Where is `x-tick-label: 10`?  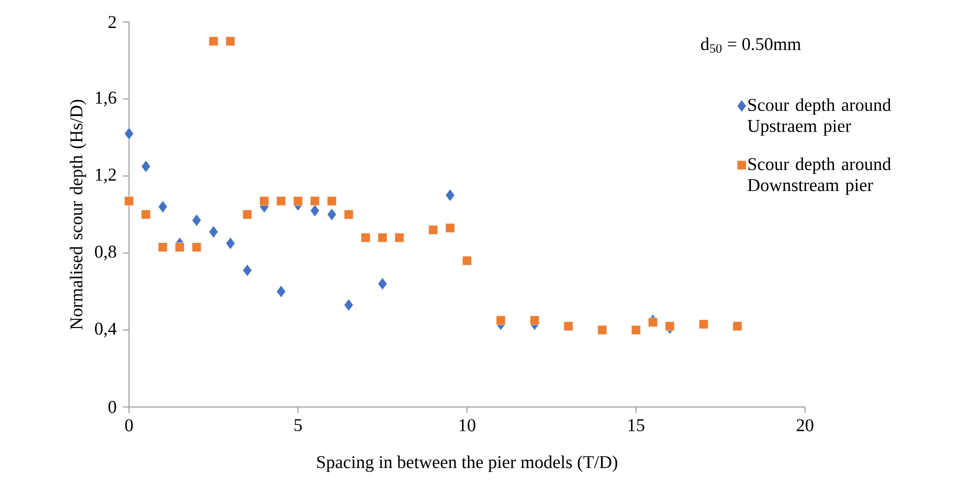 x-tick-label: 10 is located at coordinates (468, 425).